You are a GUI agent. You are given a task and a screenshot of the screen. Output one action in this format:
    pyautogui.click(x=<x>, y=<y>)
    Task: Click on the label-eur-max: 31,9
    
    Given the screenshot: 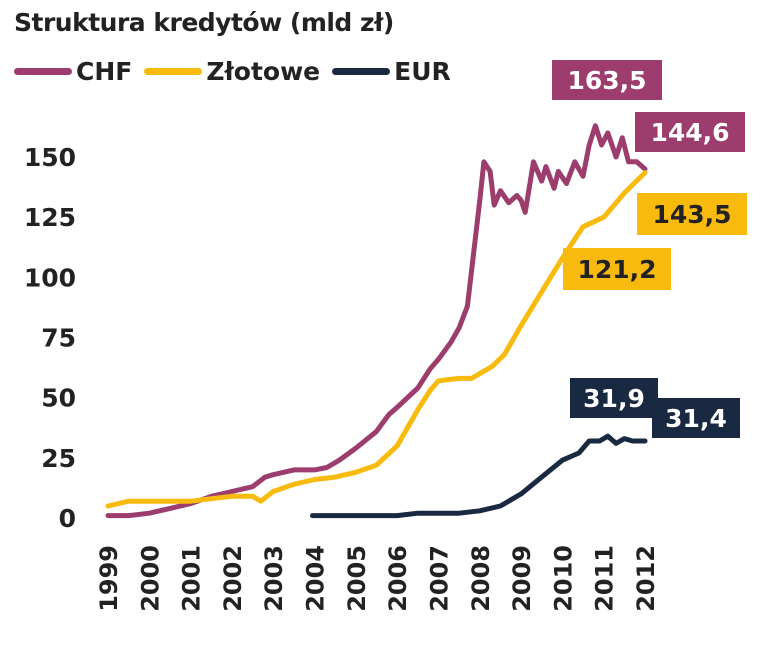 What is the action you would take?
    pyautogui.click(x=614, y=398)
    